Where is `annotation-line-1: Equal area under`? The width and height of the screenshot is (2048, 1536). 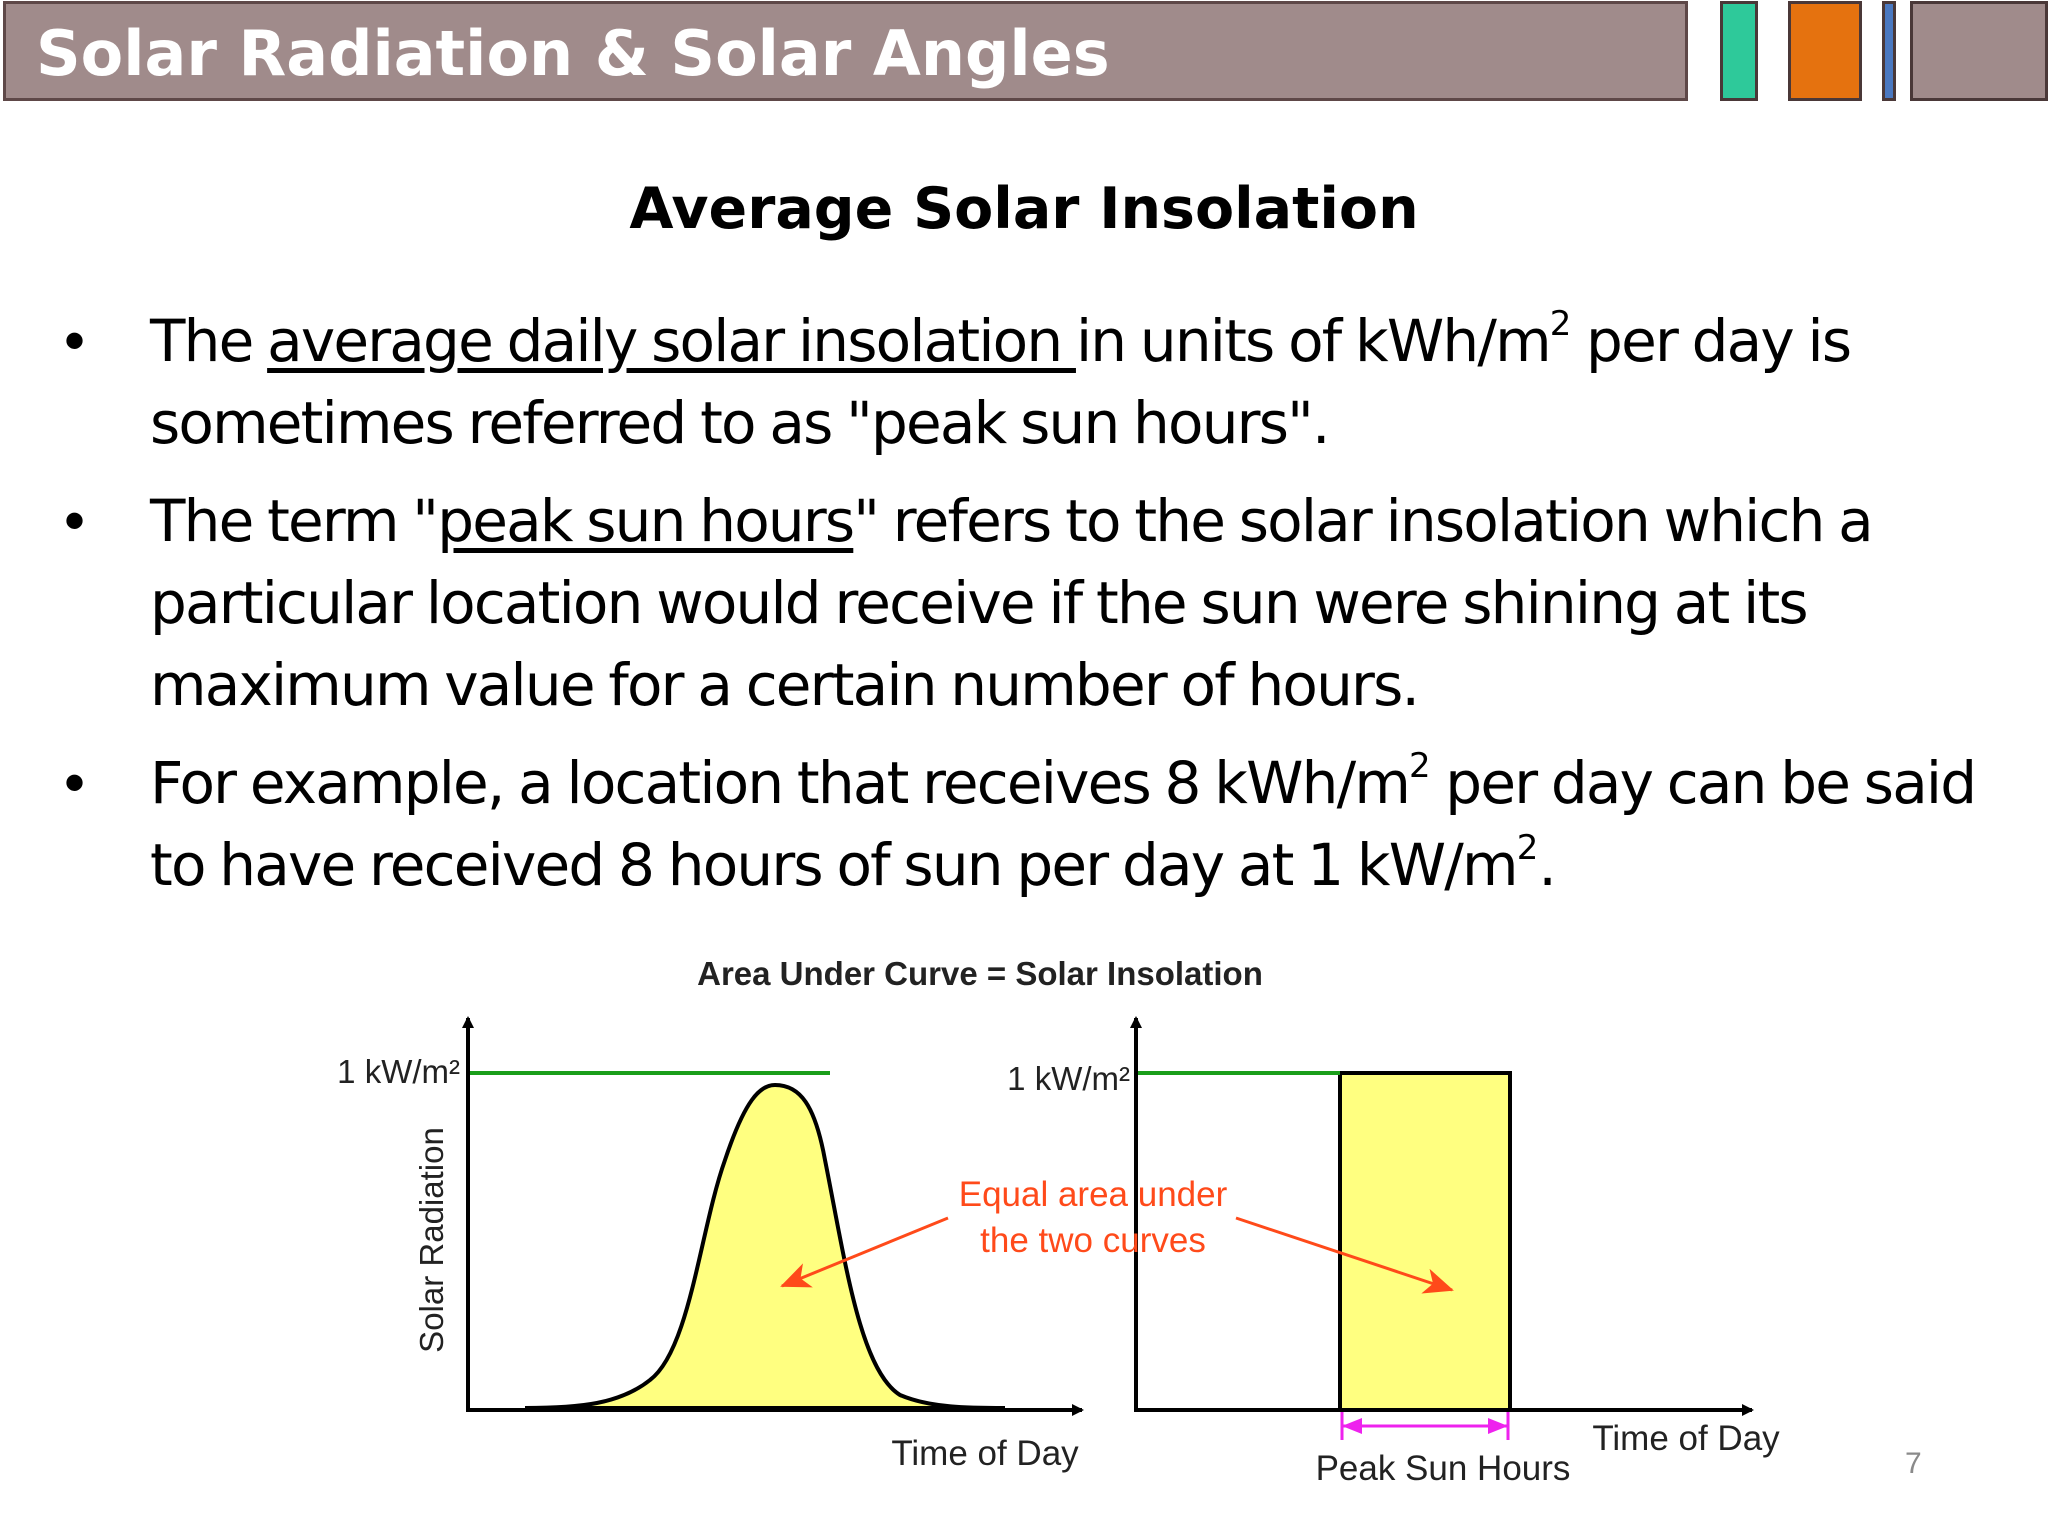 annotation-line-1: Equal area under is located at coordinates (1093, 1194).